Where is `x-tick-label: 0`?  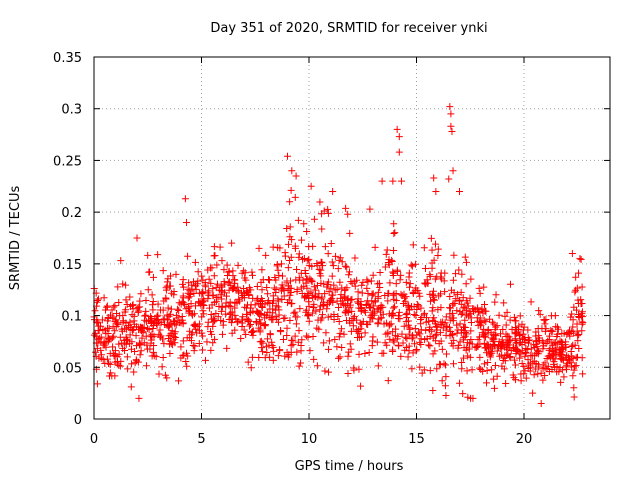 x-tick-label: 0 is located at coordinates (94, 439).